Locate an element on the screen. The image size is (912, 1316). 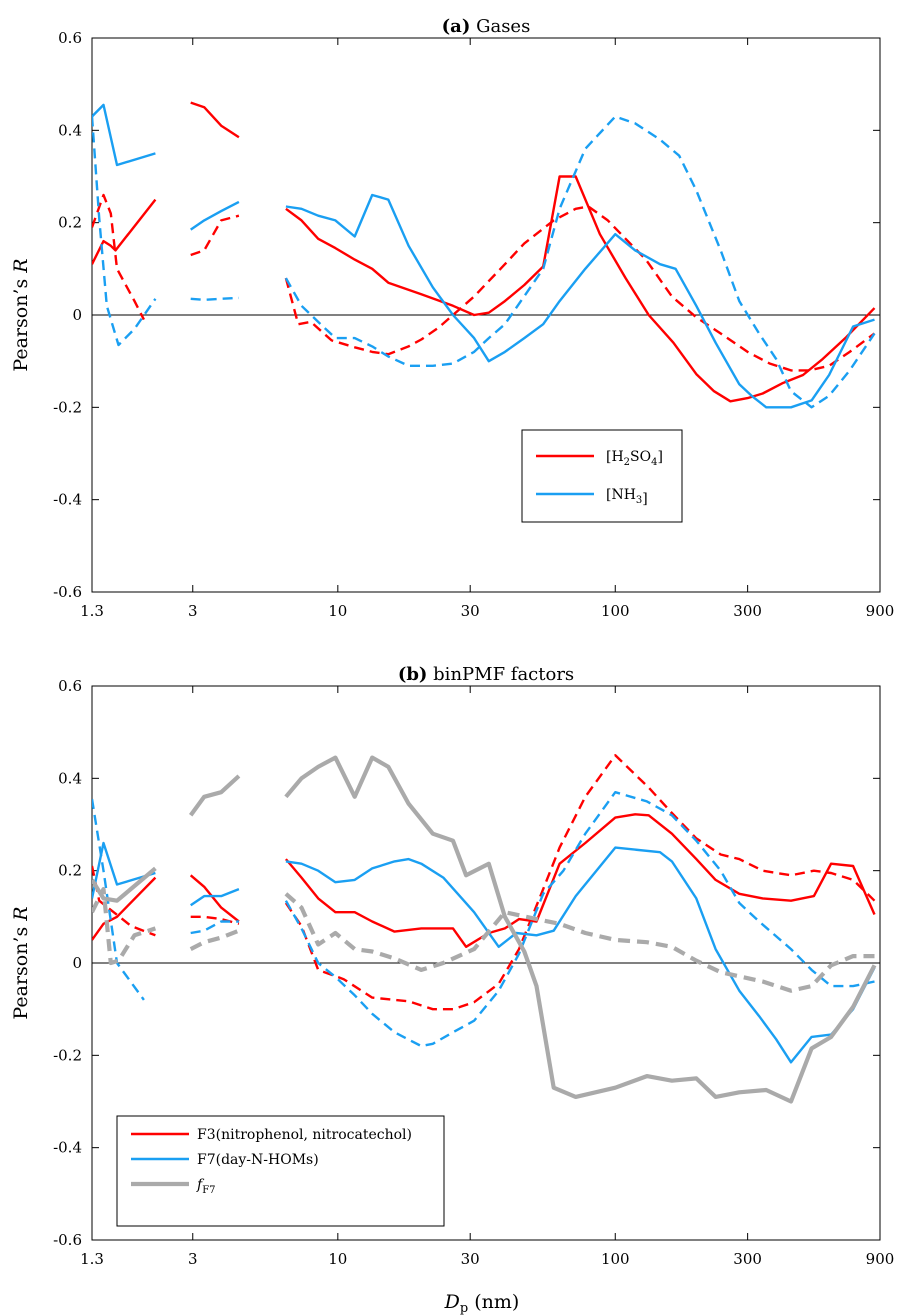
panel-title: (b) binPMF factors is located at coordinates (486, 674).